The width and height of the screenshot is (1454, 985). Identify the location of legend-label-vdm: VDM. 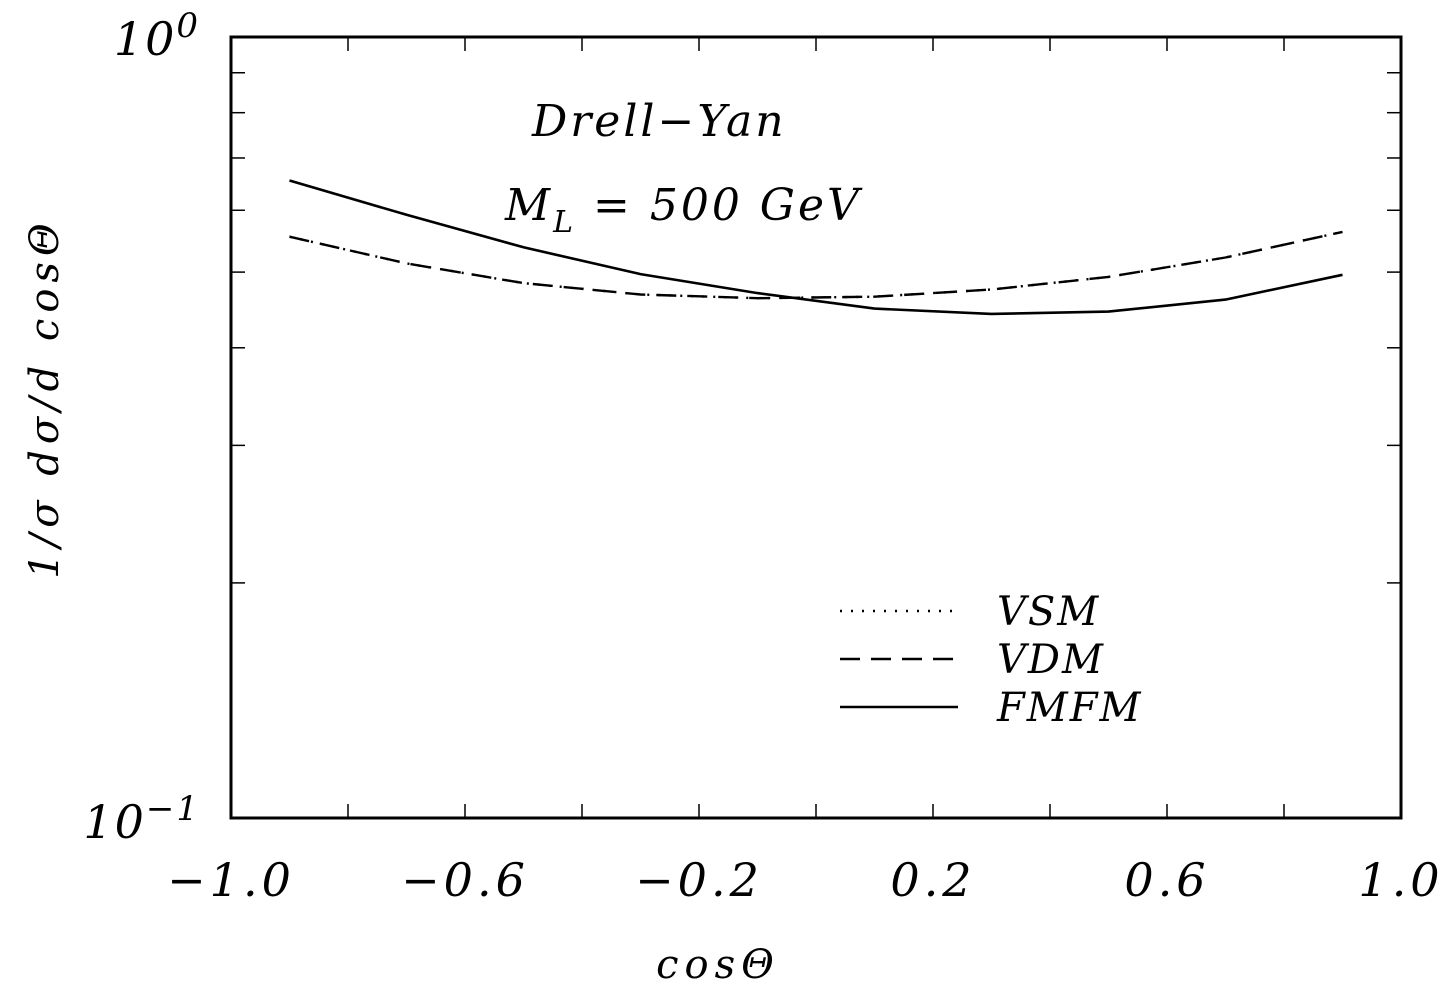
(1051, 660).